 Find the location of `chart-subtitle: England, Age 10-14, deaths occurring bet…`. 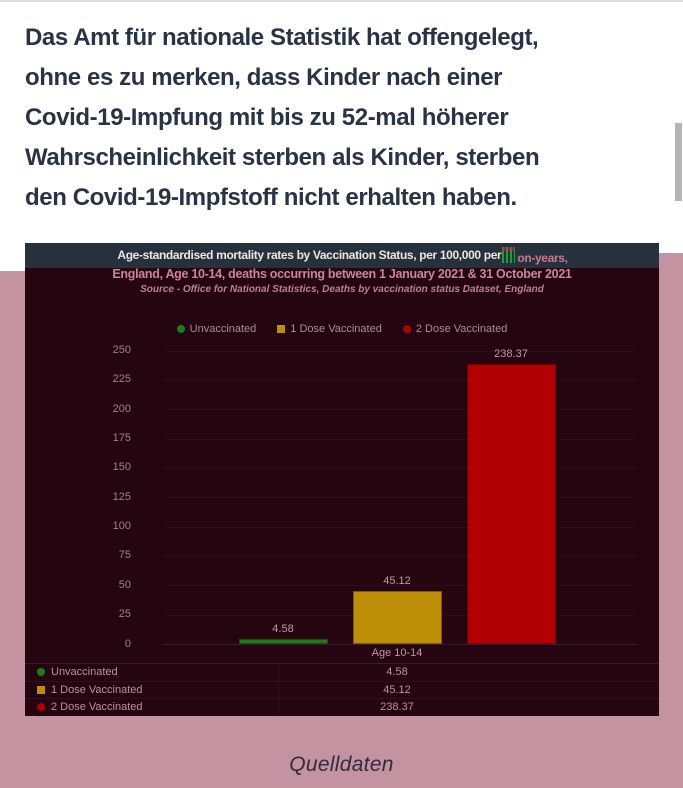

chart-subtitle: England, Age 10-14, deaths occurring bet… is located at coordinates (342, 274).